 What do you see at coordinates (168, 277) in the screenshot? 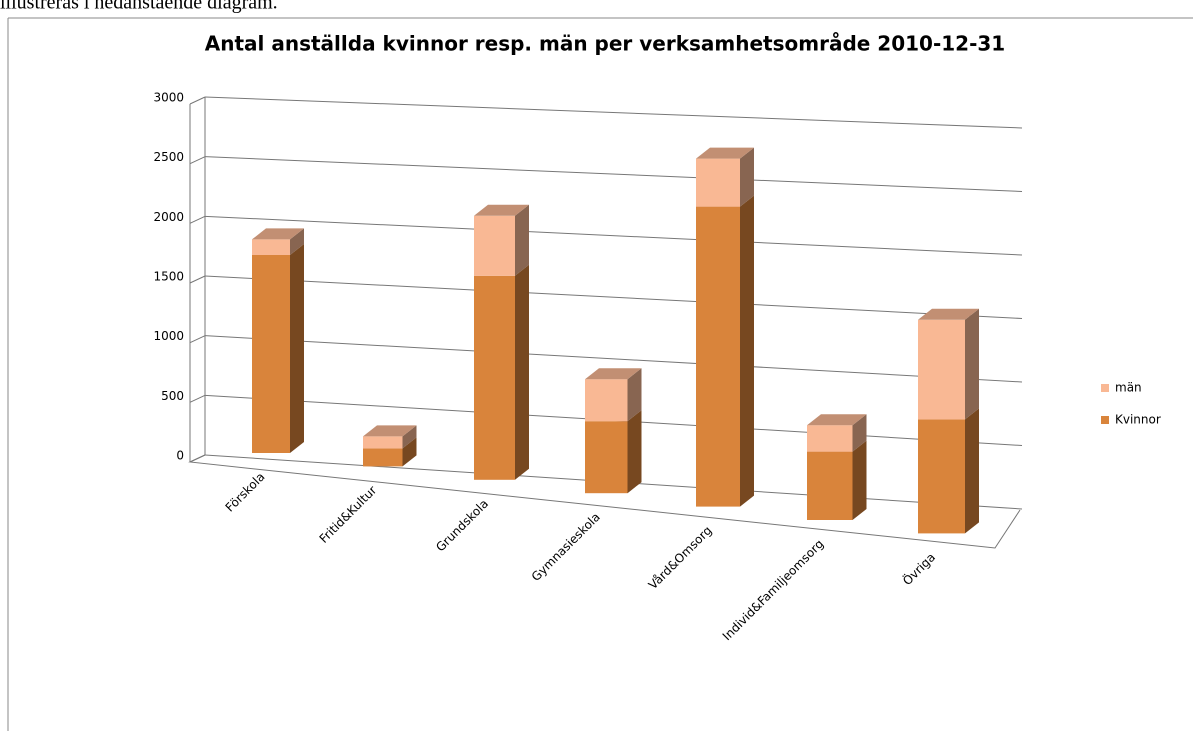
I see `y-tick-label: 1500` at bounding box center [168, 277].